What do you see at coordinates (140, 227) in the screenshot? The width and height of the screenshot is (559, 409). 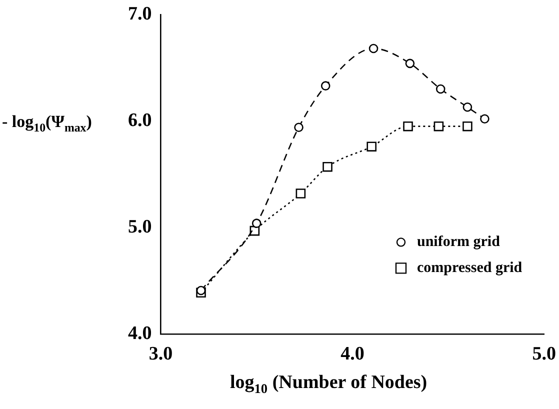 I see `y-tick-label: 5.0` at bounding box center [140, 227].